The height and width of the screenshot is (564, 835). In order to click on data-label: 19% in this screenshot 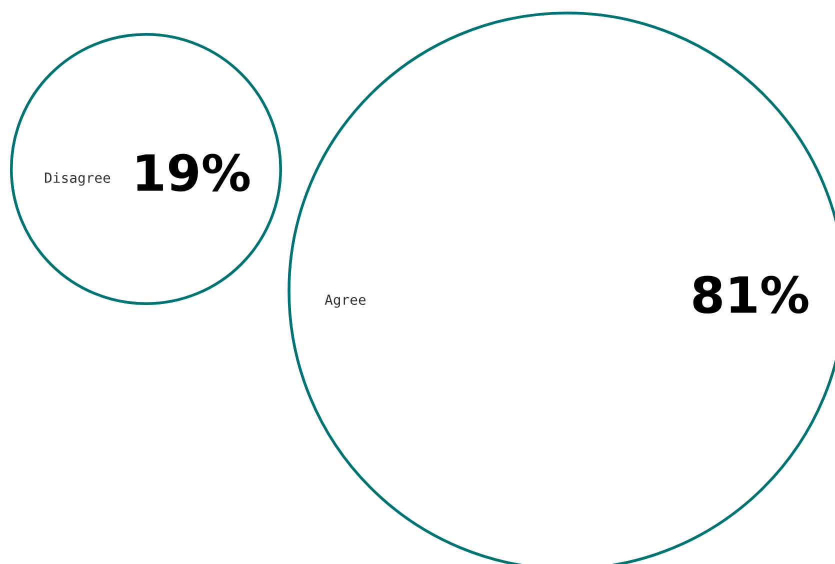, I will do `click(193, 173)`.